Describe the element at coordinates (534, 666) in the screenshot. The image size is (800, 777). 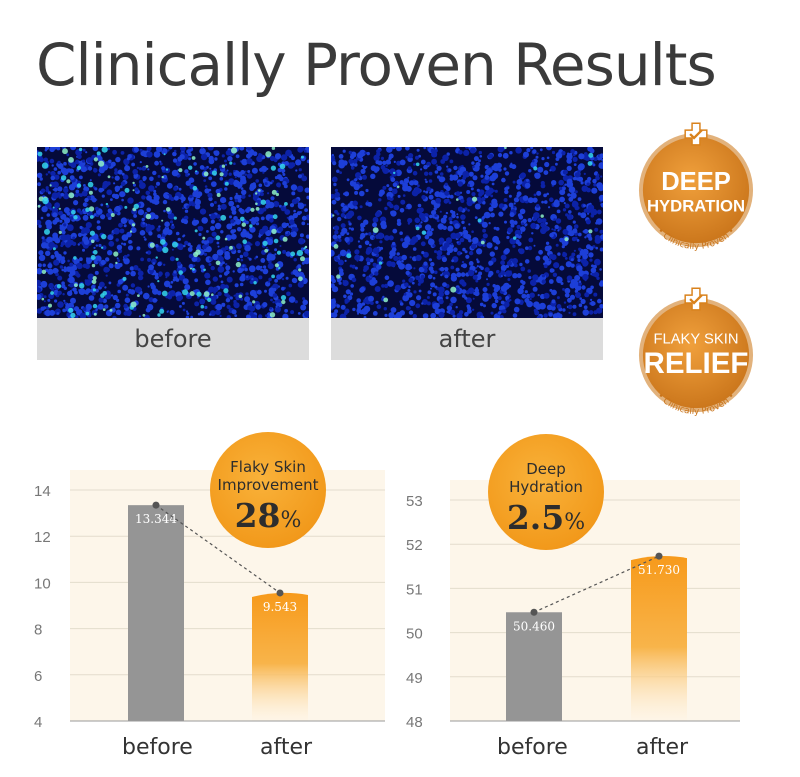
I see `bar-before` at that location.